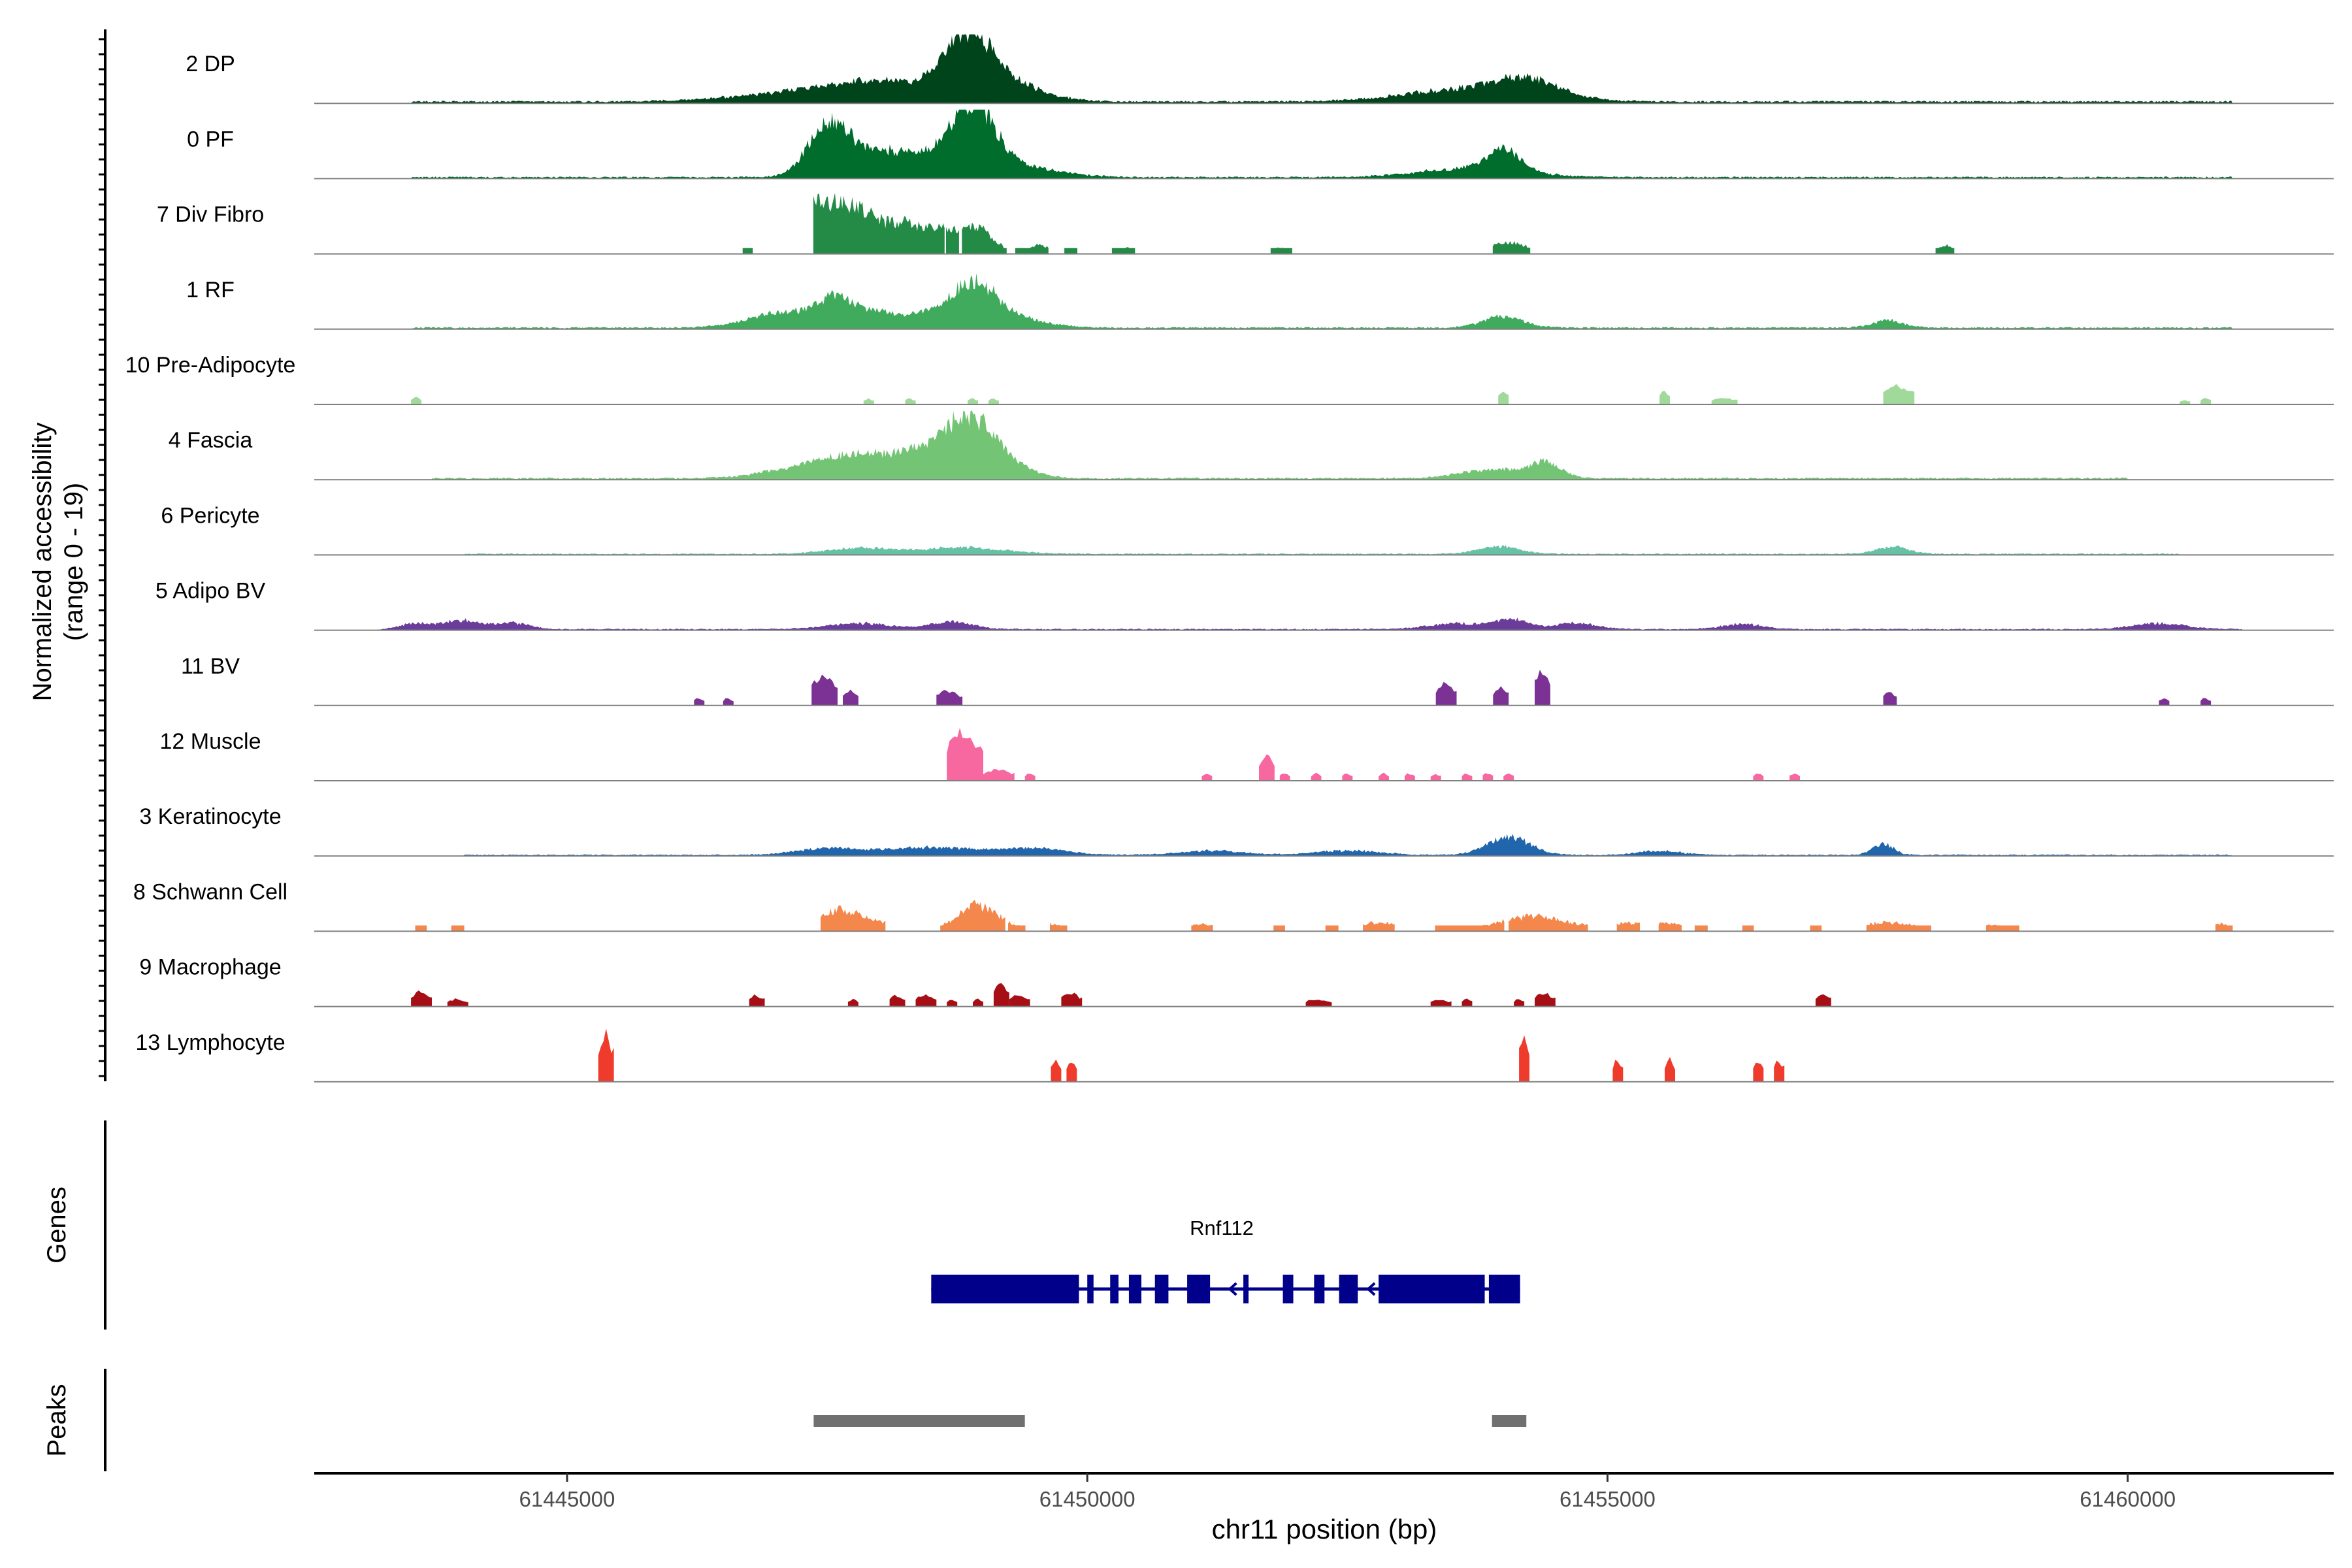  What do you see at coordinates (210, 741) in the screenshot?
I see `track-label: 12 Muscle` at bounding box center [210, 741].